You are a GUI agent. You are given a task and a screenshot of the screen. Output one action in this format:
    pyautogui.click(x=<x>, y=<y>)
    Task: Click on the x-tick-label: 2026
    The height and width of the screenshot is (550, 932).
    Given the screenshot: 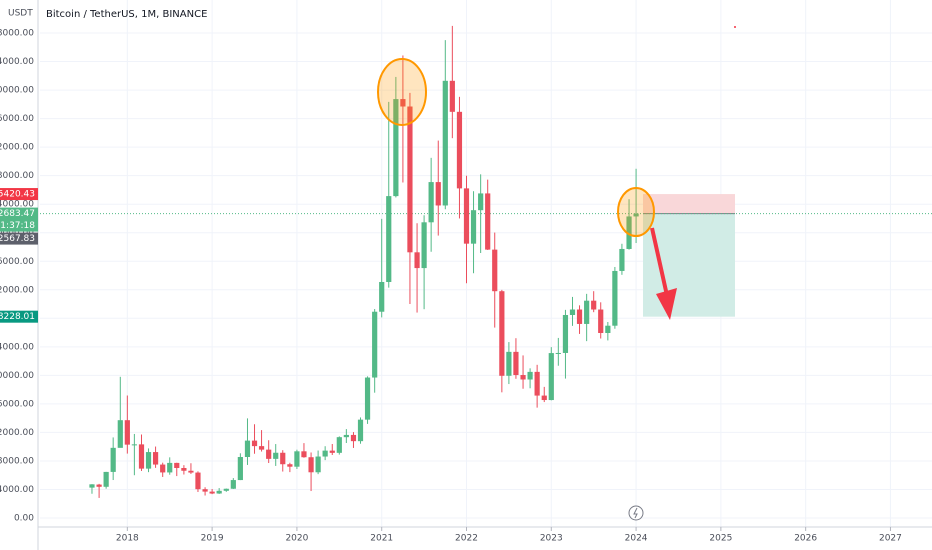 What is the action you would take?
    pyautogui.click(x=805, y=539)
    